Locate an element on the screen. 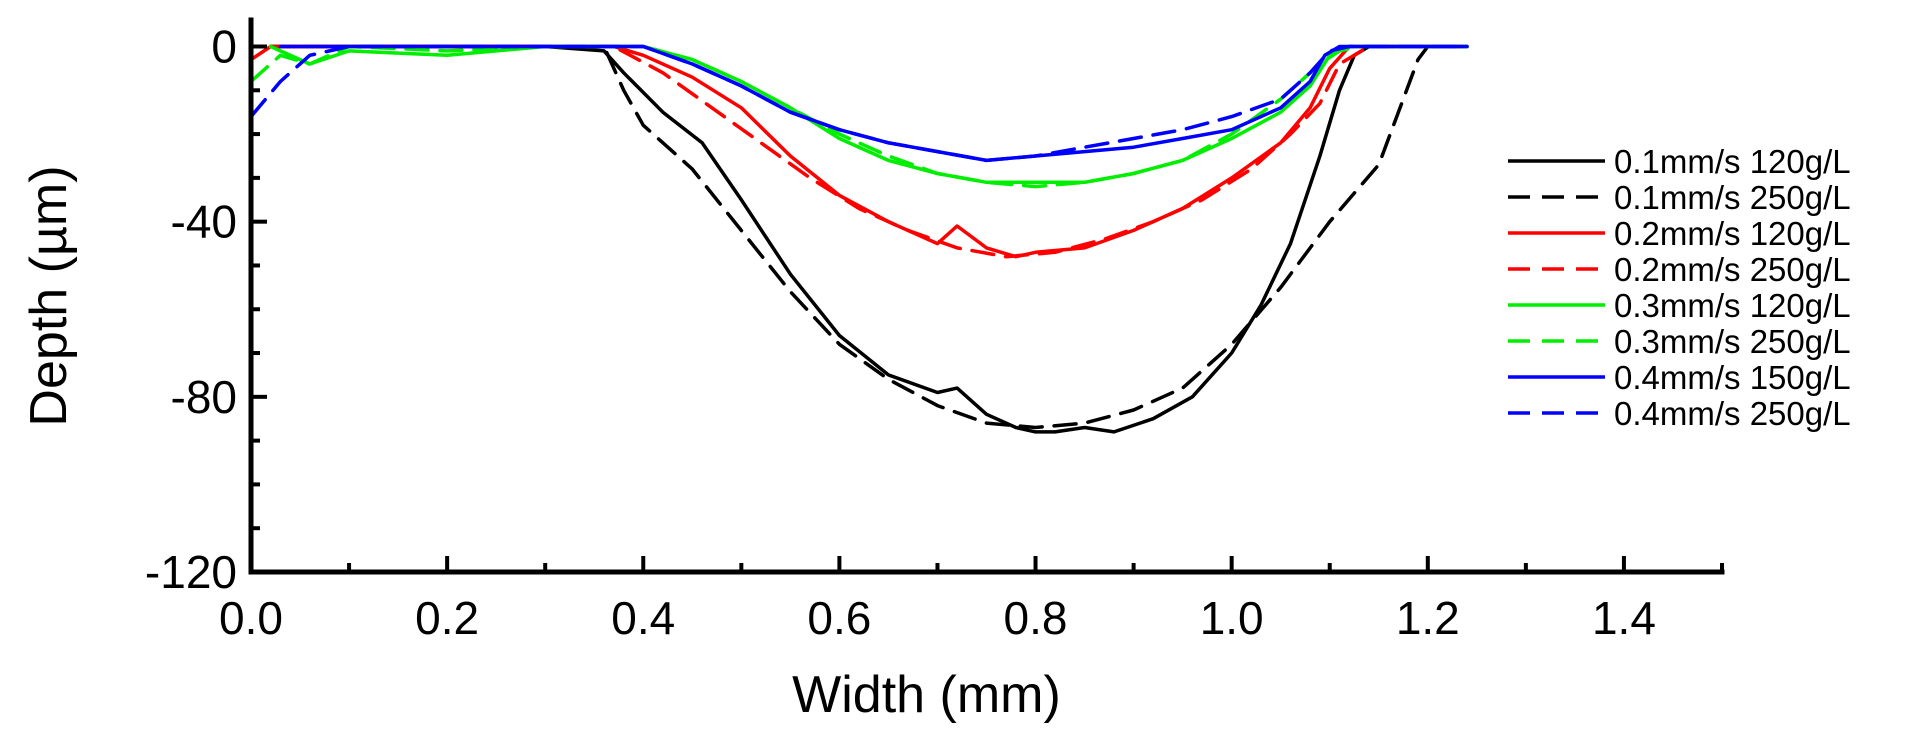 Image resolution: width=1929 pixels, height=746 pixels. x-tick-label: 1.4 is located at coordinates (1624, 618).